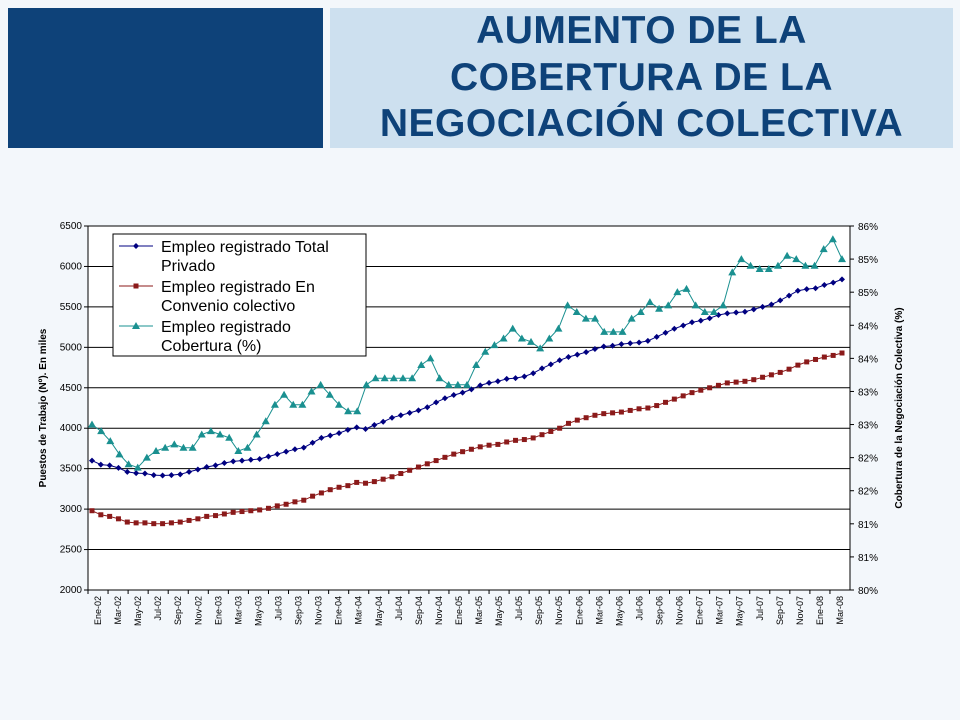 The height and width of the screenshot is (720, 960). What do you see at coordinates (700, 610) in the screenshot?
I see `x-tick-label: Ene-07` at bounding box center [700, 610].